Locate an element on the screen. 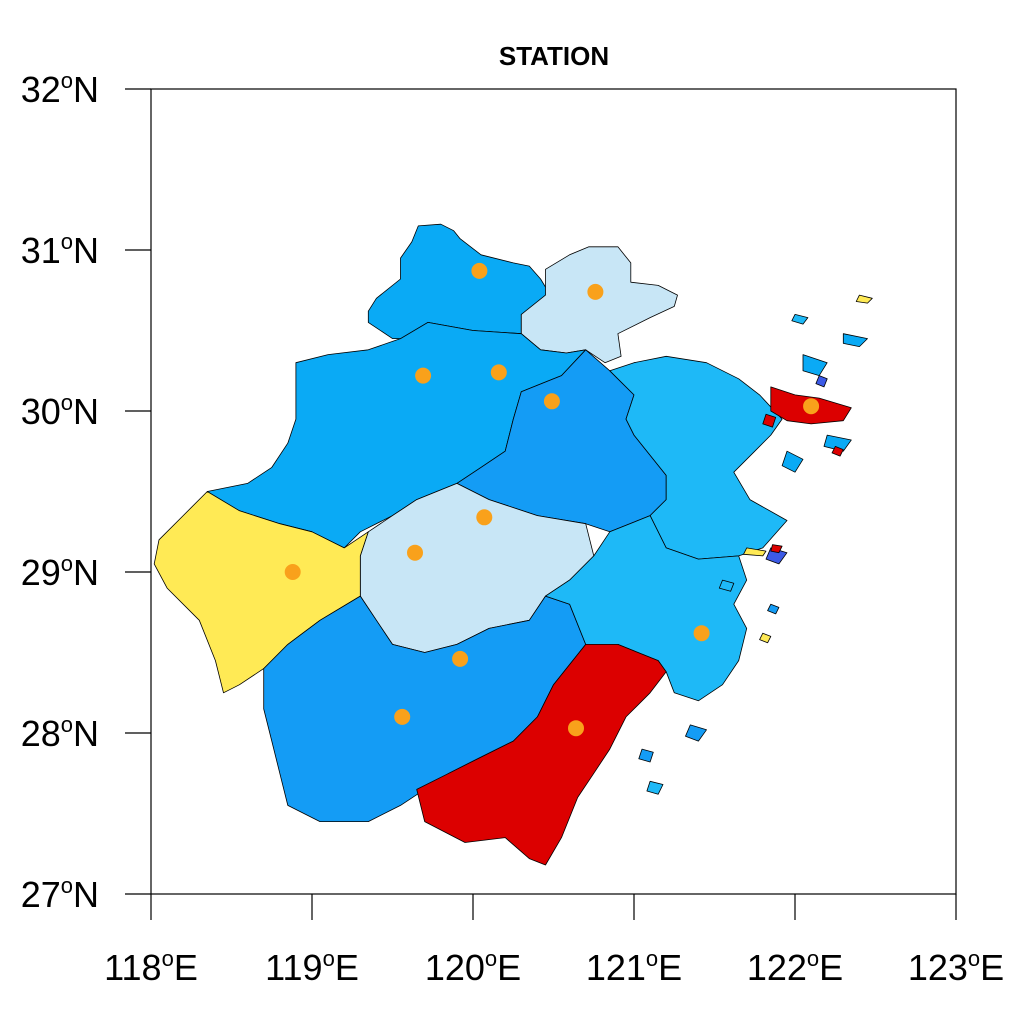 The width and height of the screenshot is (1024, 1024). x-tick-label: 118oE is located at coordinates (151, 967).